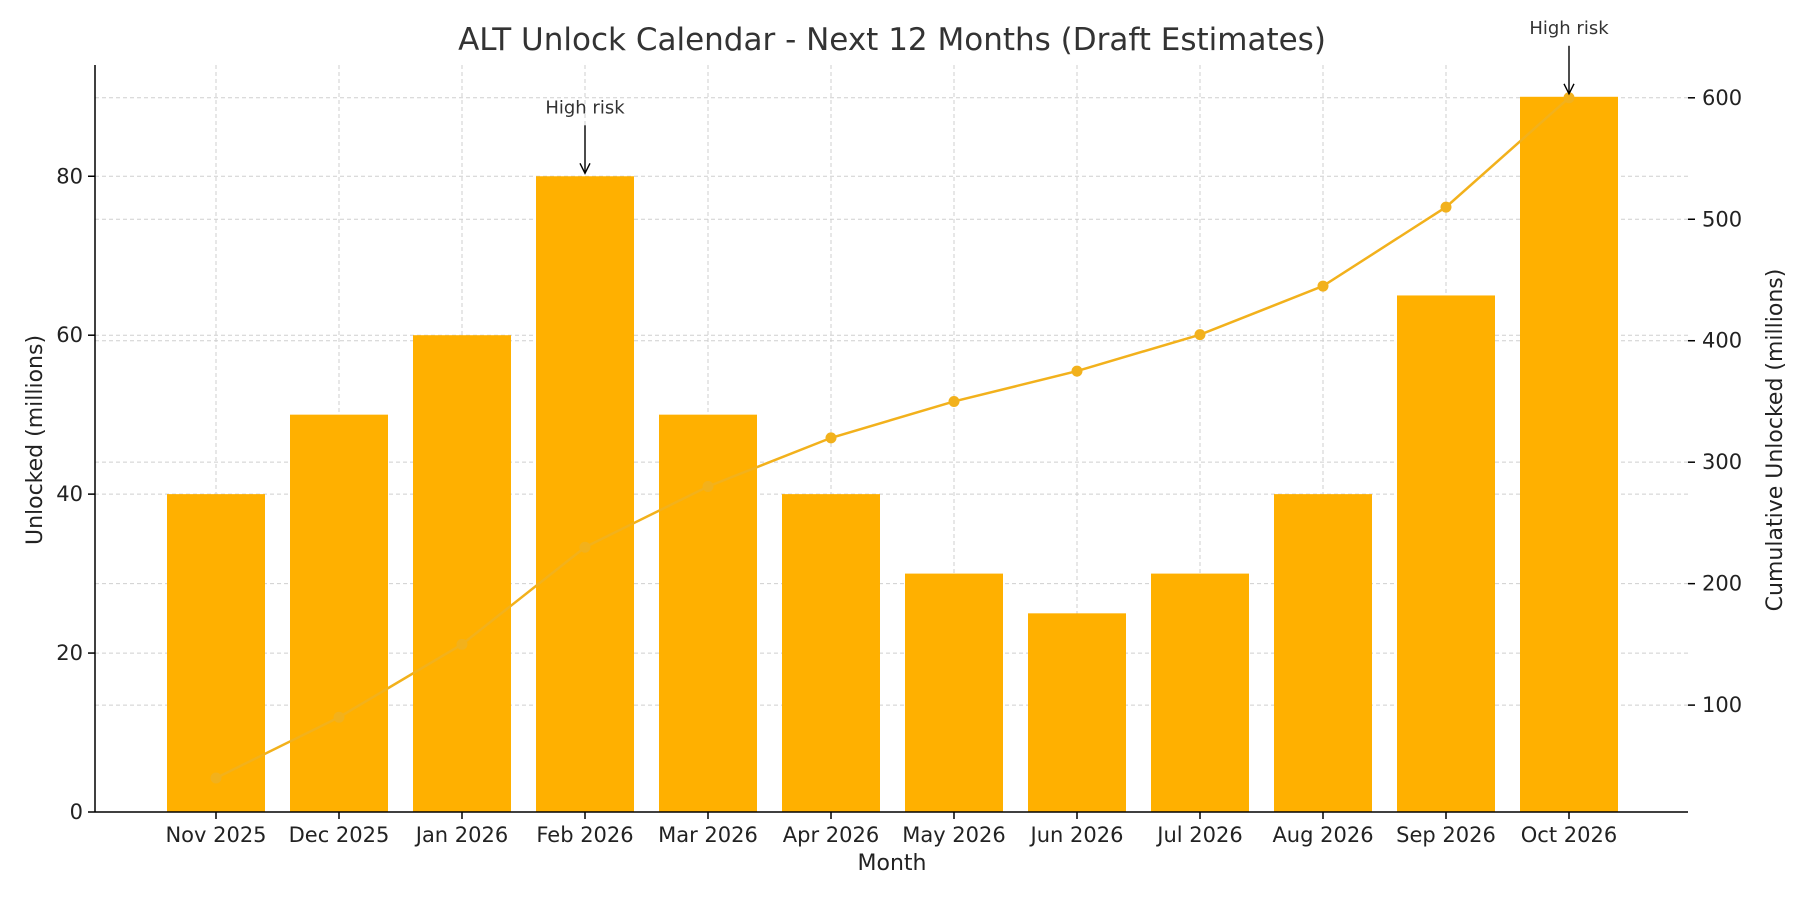 Image resolution: width=1800 pixels, height=900 pixels. What do you see at coordinates (1722, 462) in the screenshot?
I see `y2-tick-label: 300` at bounding box center [1722, 462].